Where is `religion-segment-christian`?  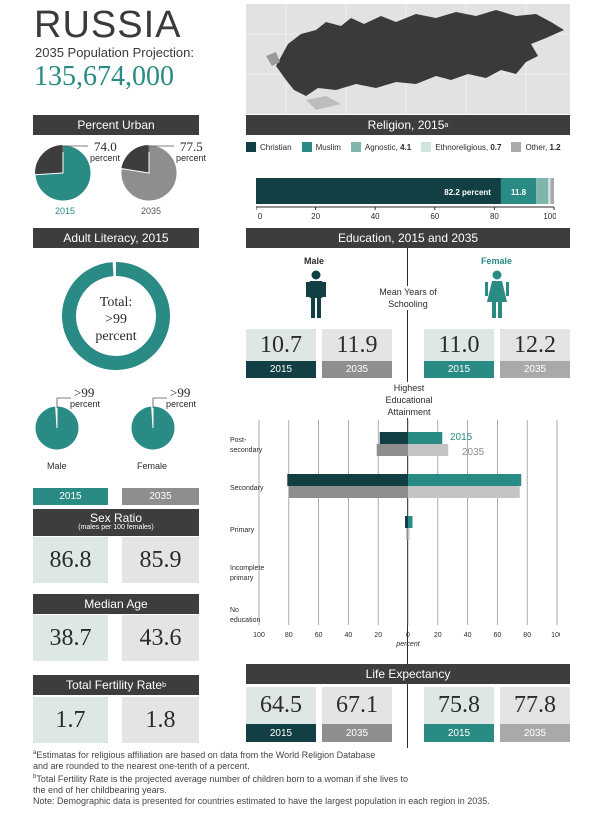
religion-segment-christian is located at coordinates (378, 191).